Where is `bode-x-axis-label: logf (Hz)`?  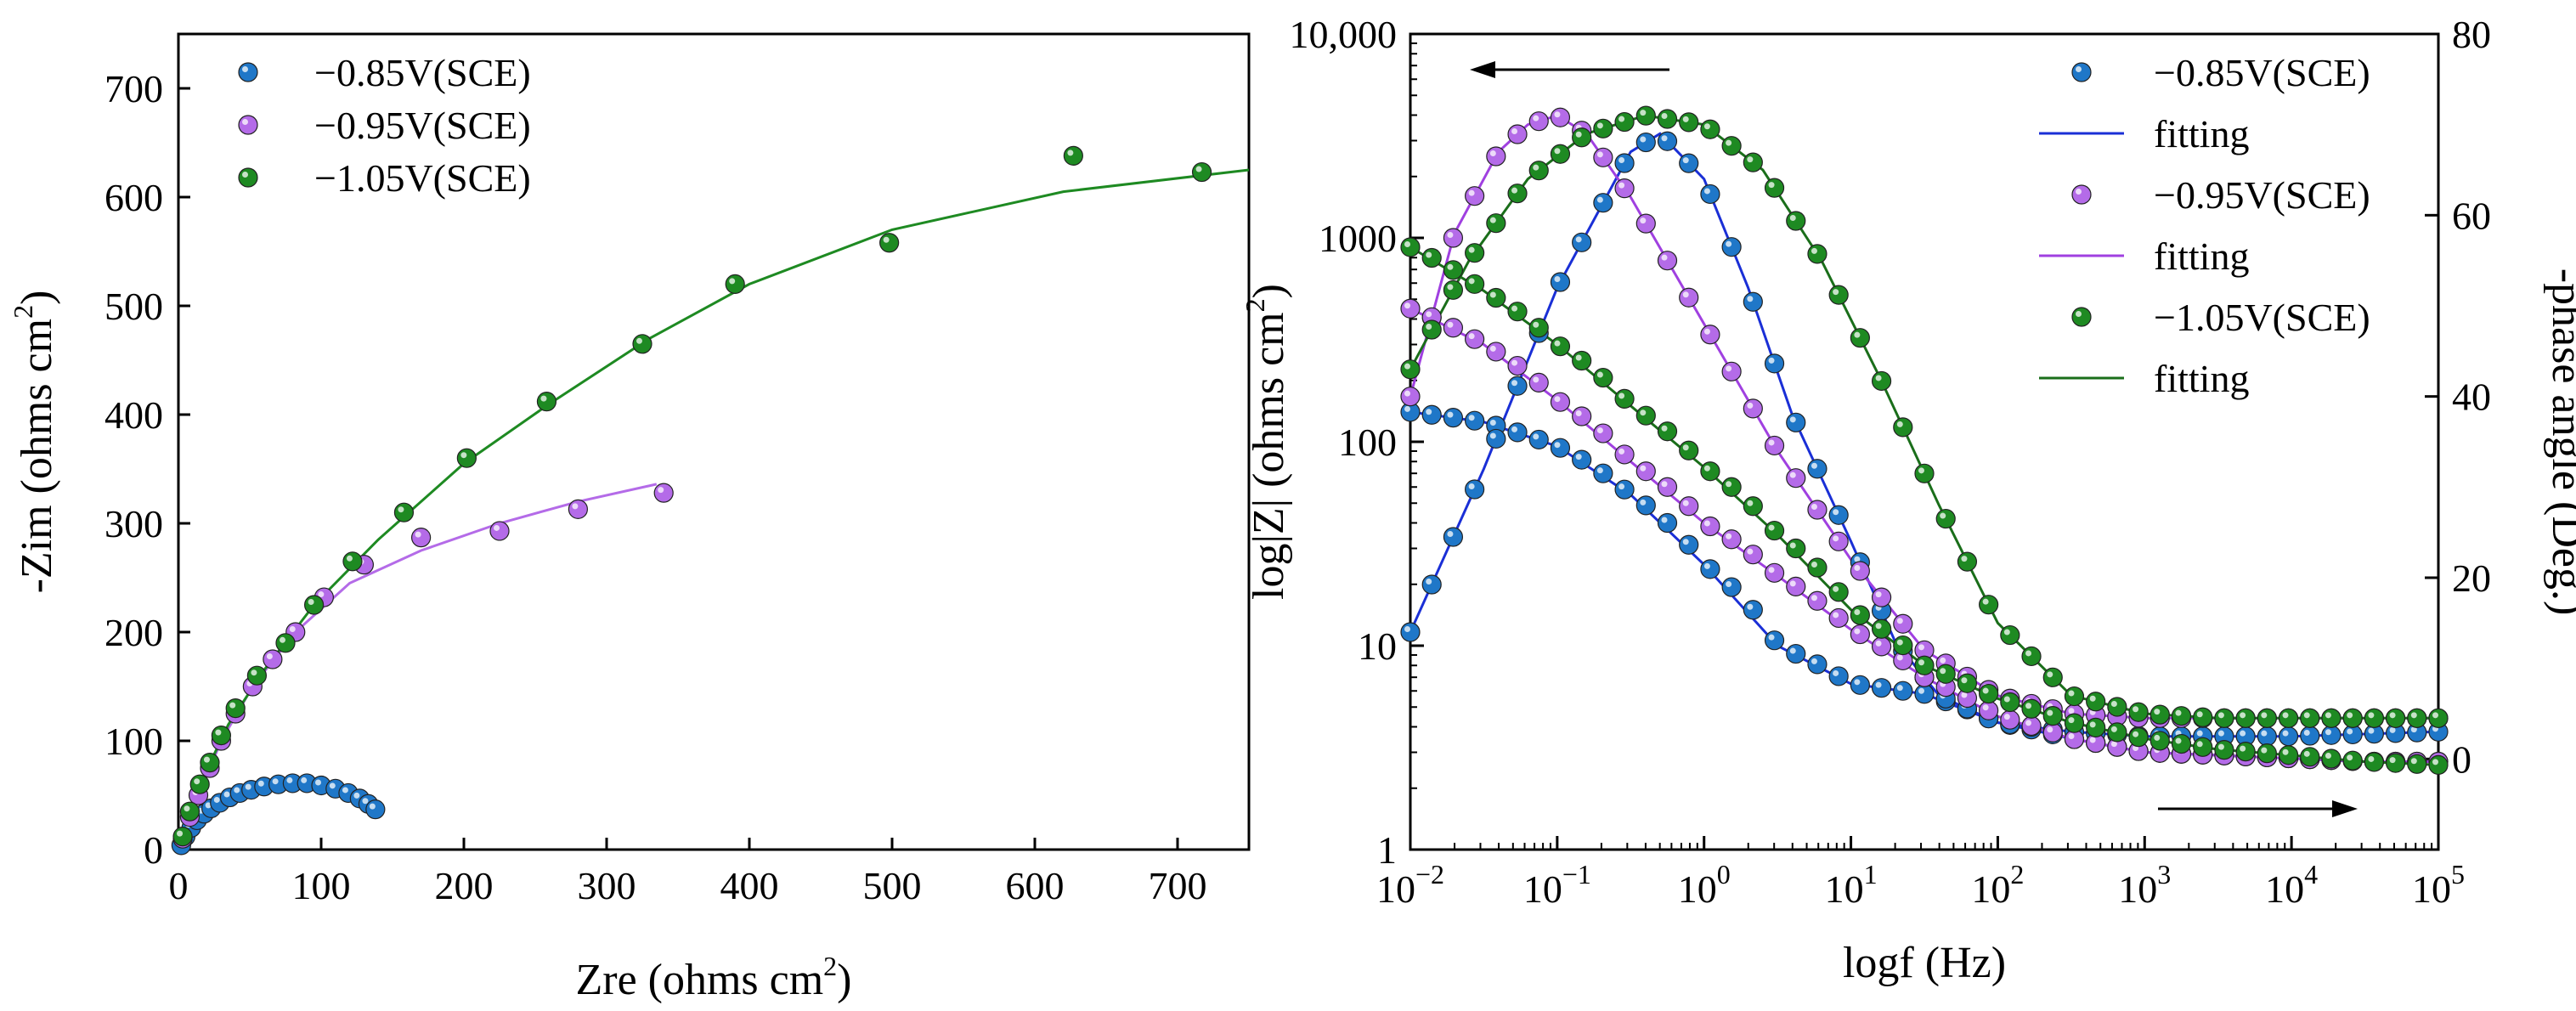
bode-x-axis-label: logf (Hz) is located at coordinates (1924, 963).